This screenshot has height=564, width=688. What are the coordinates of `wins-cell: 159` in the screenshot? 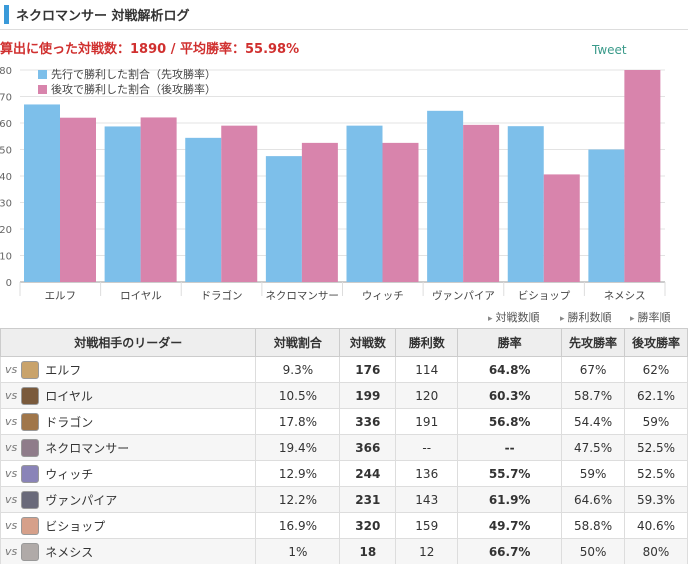 It's located at (427, 525).